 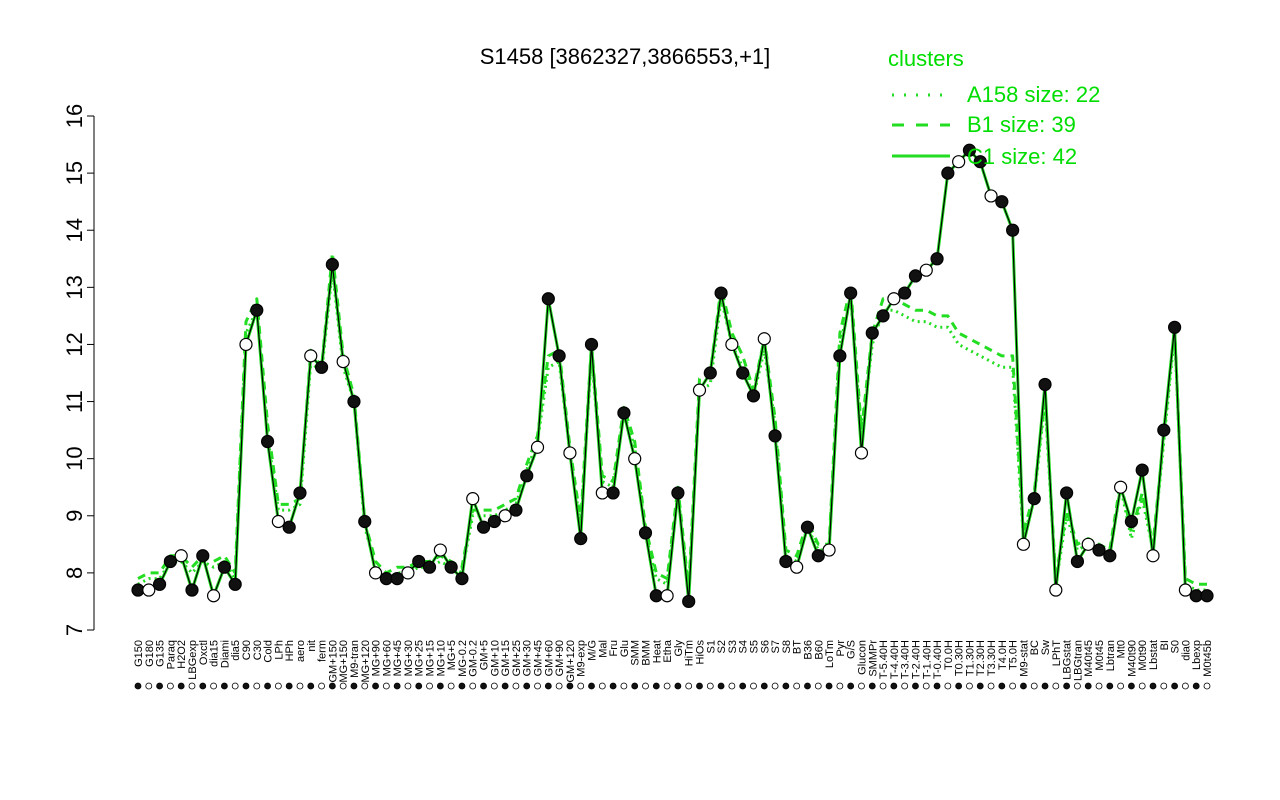 I want to click on x-tick-label: T0.30H, so click(x=960, y=658).